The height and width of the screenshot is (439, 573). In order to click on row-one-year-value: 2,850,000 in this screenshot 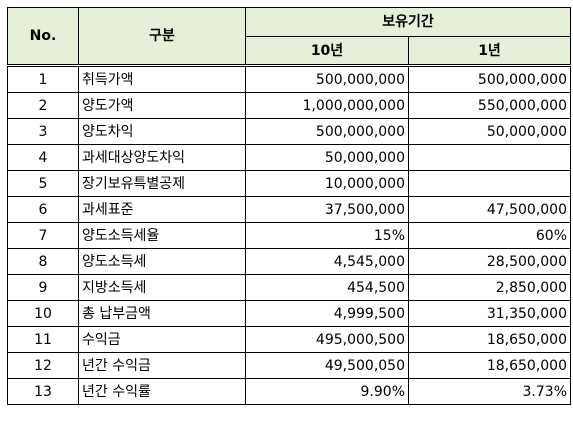, I will do `click(489, 287)`.